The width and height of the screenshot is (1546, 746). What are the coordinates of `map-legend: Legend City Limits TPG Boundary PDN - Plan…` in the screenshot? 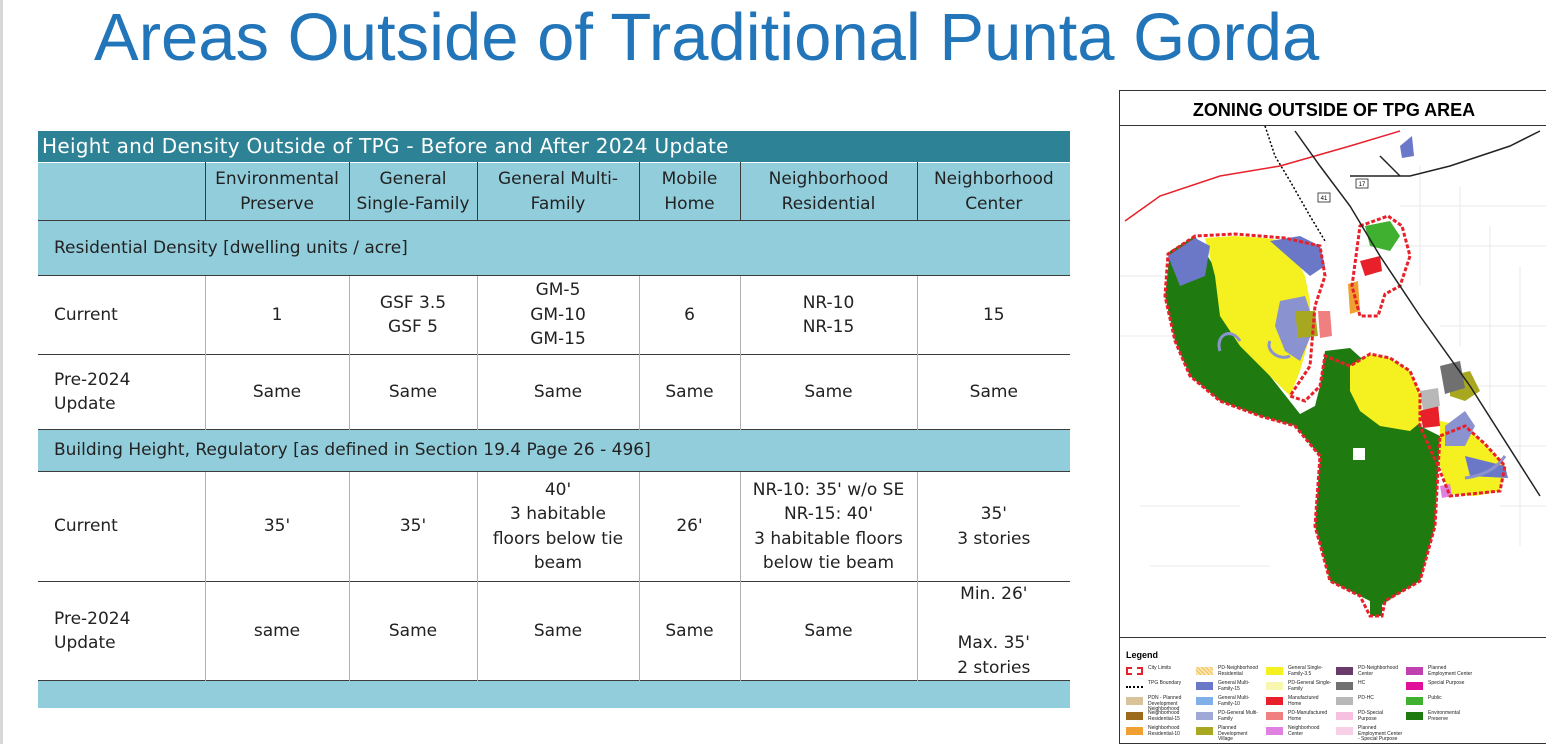 It's located at (1333, 691).